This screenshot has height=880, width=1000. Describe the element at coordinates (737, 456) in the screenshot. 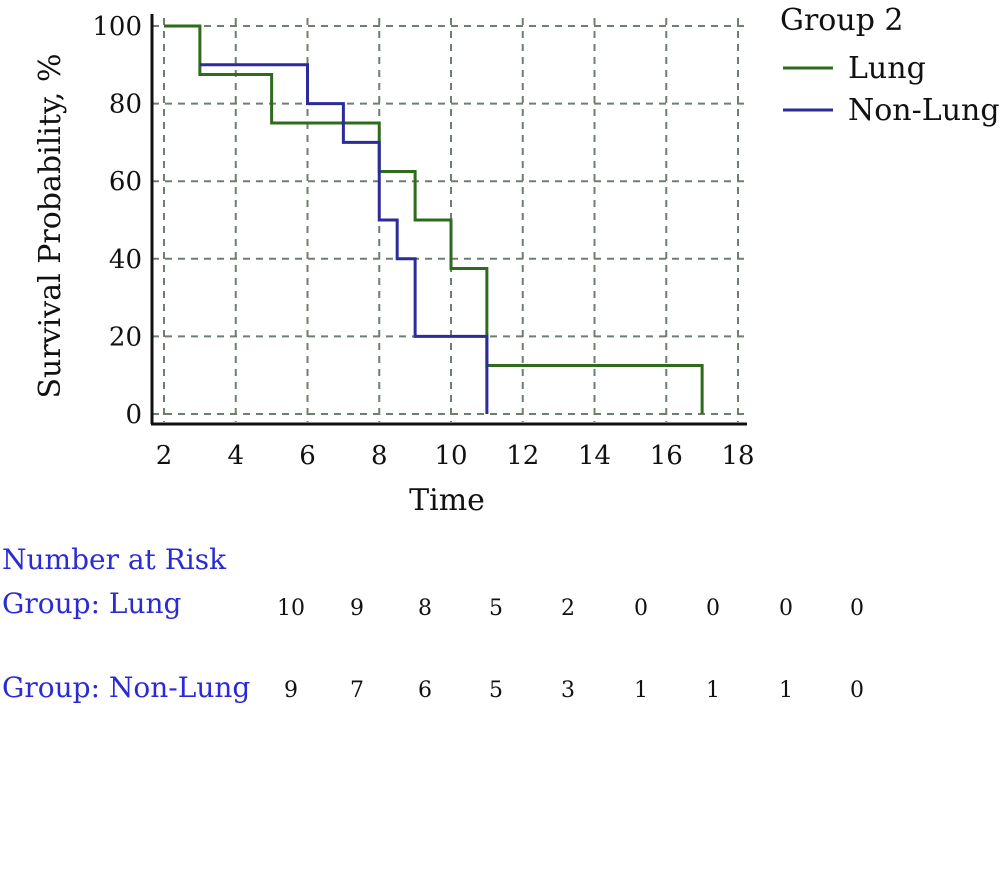

I see `x-tick-label-18: 18` at that location.